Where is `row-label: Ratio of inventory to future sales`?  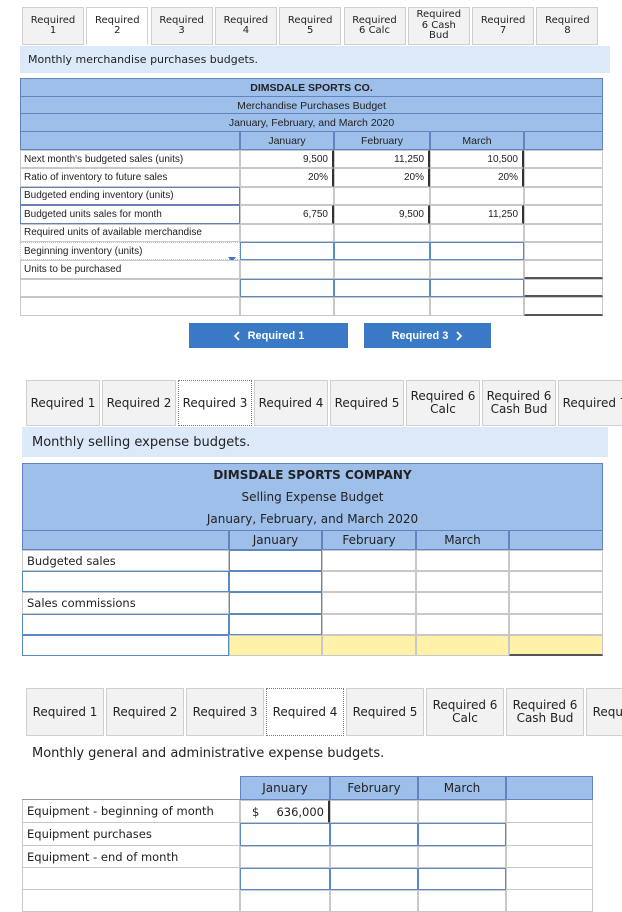
row-label: Ratio of inventory to future sales is located at coordinates (130, 177).